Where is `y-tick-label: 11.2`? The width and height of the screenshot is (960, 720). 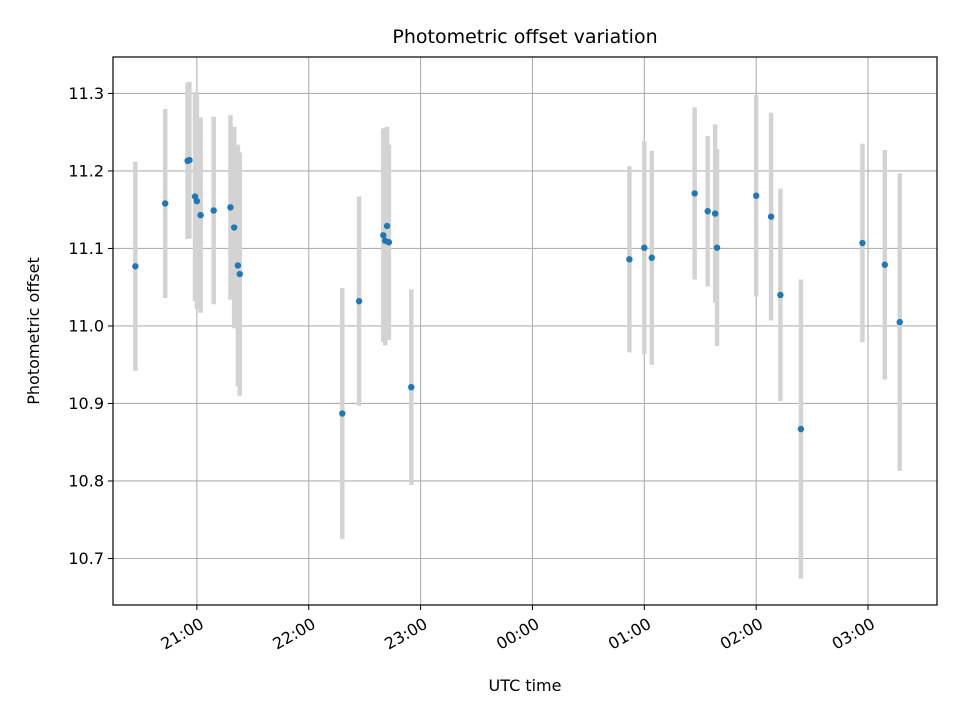
y-tick-label: 11.2 is located at coordinates (86, 170).